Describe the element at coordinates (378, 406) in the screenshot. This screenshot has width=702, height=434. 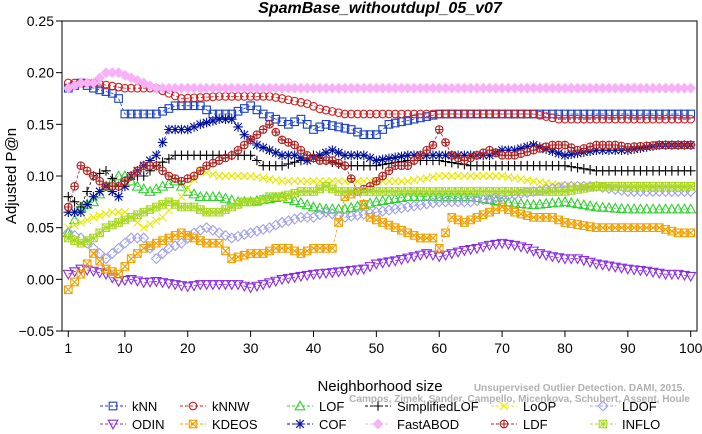
I see `legend-marker-simplifiedlof` at that location.